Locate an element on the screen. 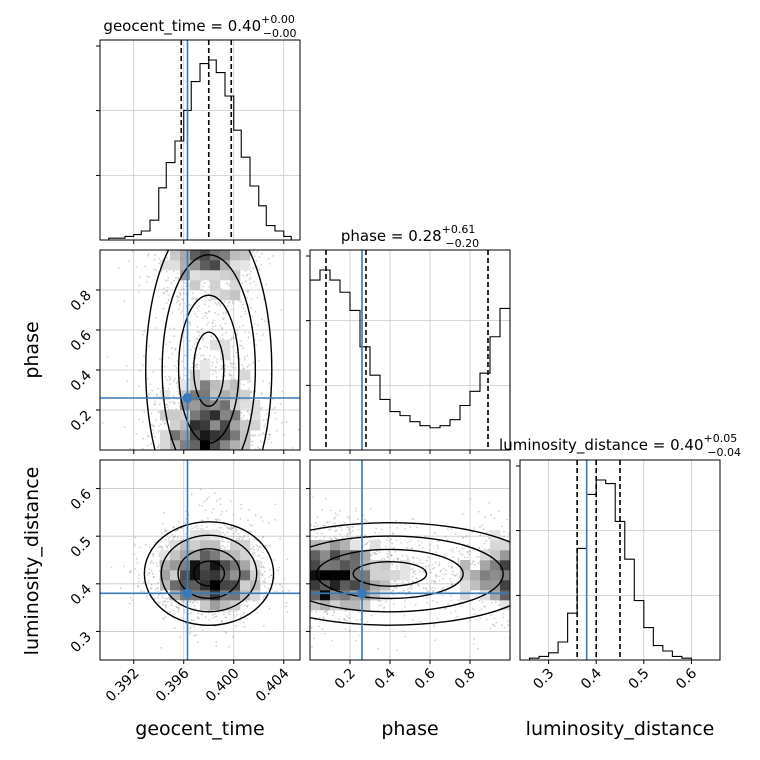 This screenshot has height=760, width=760. panel-phase-hist is located at coordinates (408, 351).